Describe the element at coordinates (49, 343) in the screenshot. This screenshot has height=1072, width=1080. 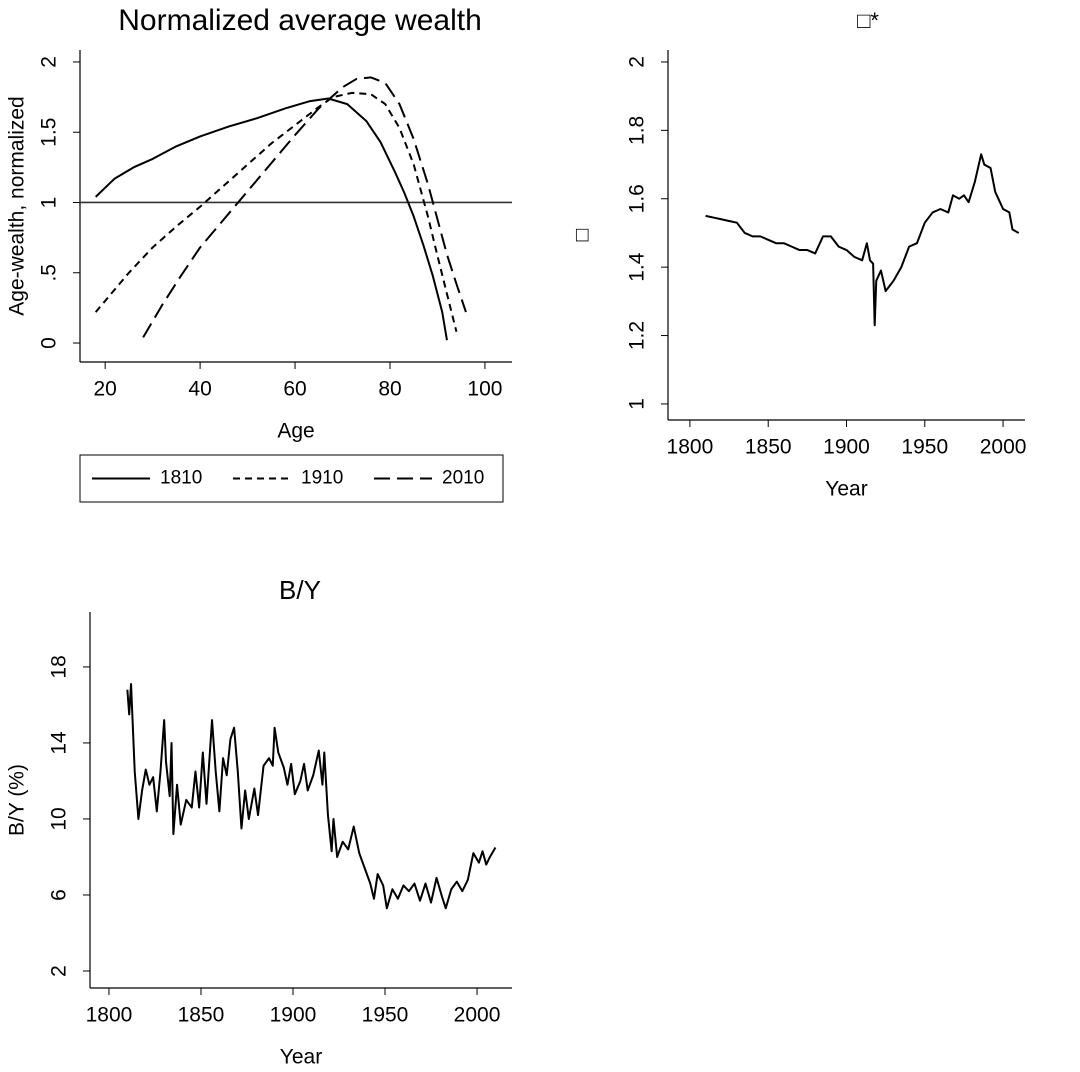
I see `y-tick-label: 0` at that location.